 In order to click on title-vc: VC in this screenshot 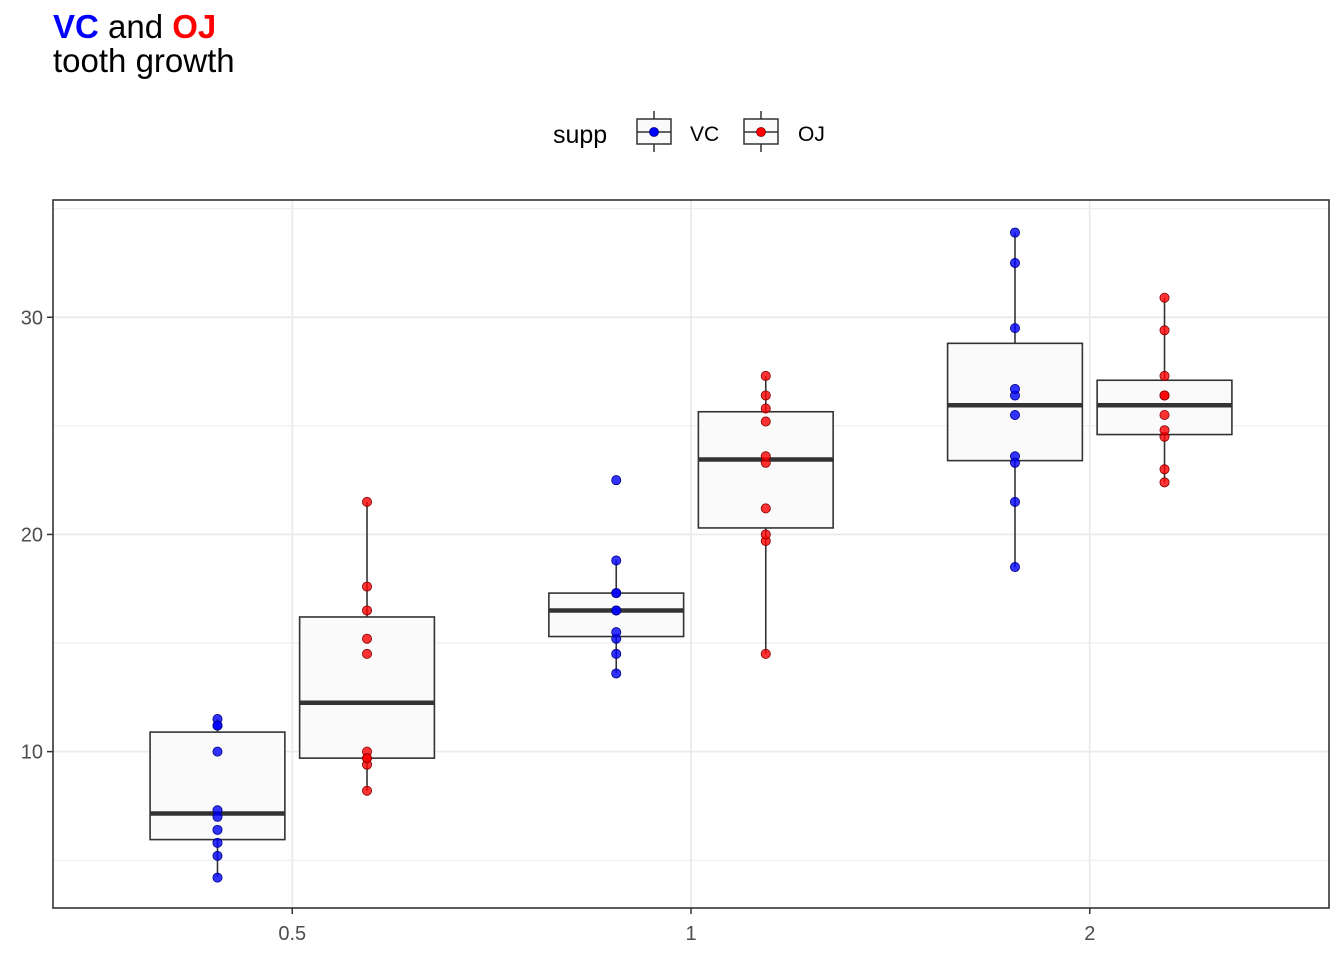, I will do `click(76, 26)`.